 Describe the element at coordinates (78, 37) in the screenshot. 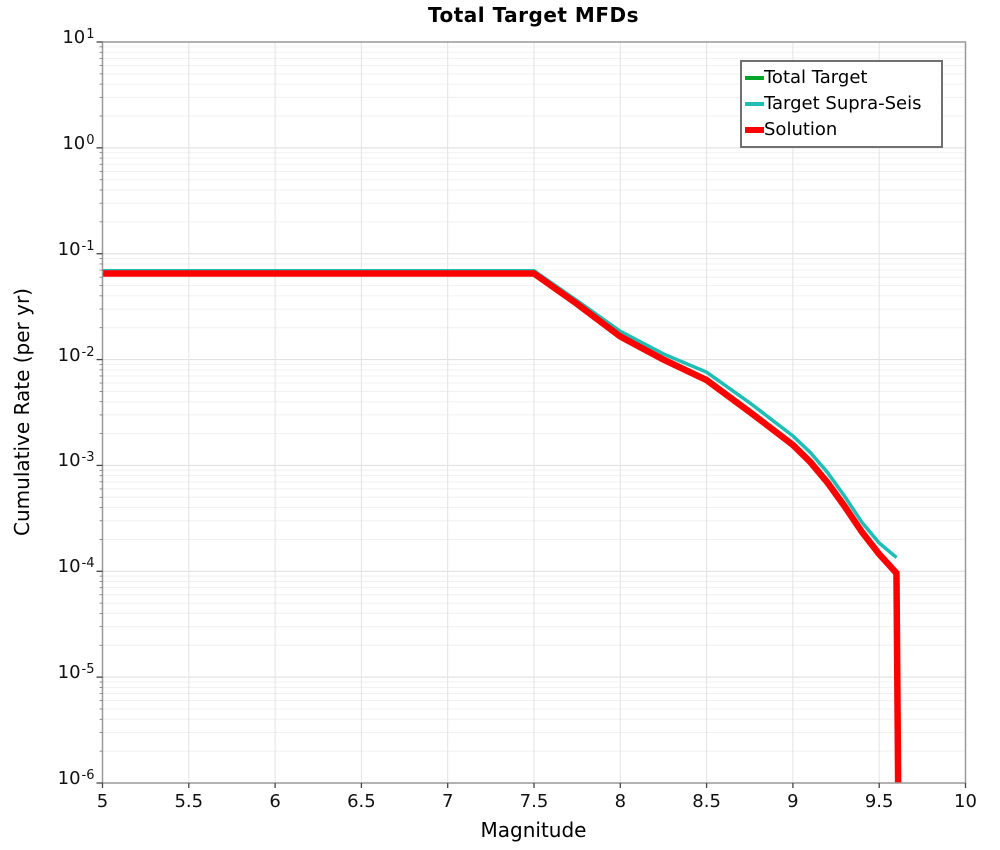

I see `y-tick-label: 101` at that location.